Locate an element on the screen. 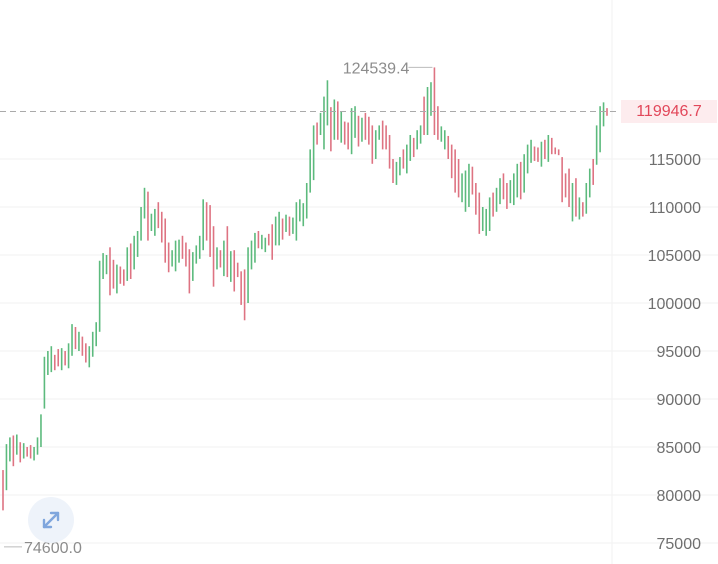  max-marker: 124539.4 is located at coordinates (388, 68).